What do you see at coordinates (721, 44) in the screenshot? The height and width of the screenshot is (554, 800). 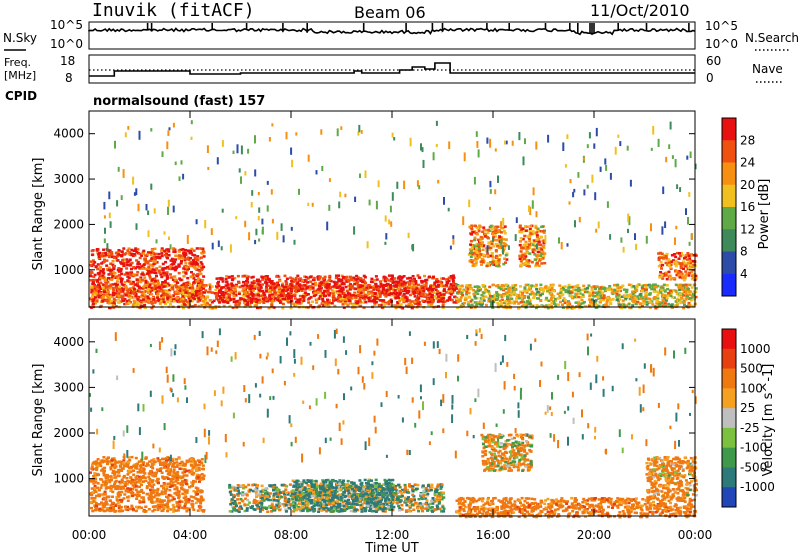 I see `noise-right-tick-low: 10^0` at bounding box center [721, 44].